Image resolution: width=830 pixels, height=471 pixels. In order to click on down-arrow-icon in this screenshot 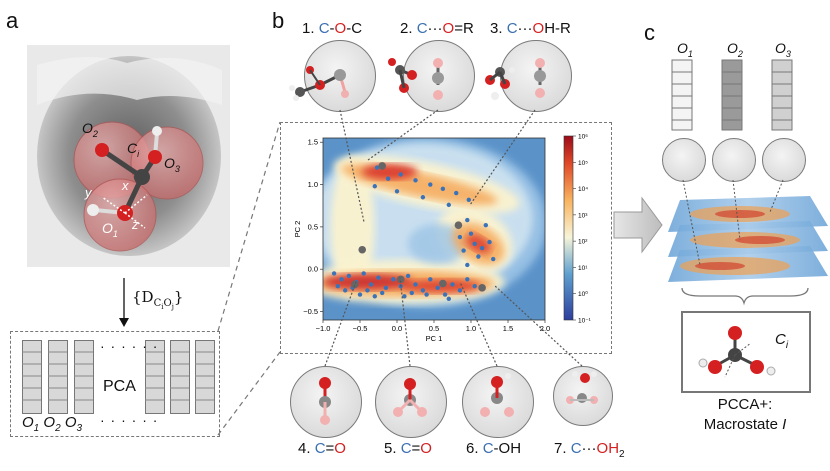, I will do `click(124, 305)`.